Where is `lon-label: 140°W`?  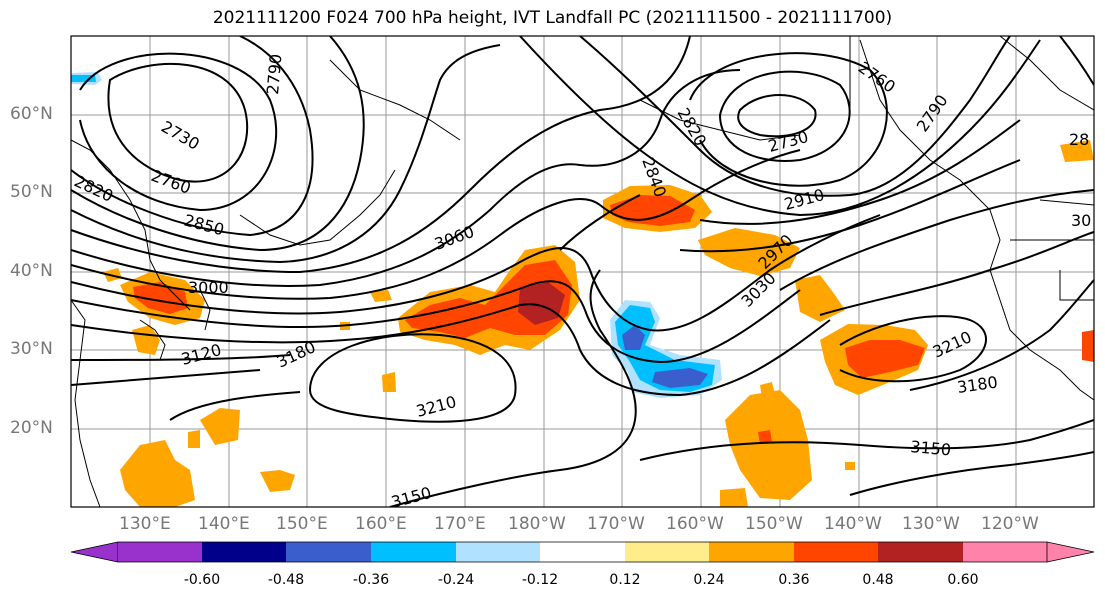 lon-label: 140°W is located at coordinates (853, 524).